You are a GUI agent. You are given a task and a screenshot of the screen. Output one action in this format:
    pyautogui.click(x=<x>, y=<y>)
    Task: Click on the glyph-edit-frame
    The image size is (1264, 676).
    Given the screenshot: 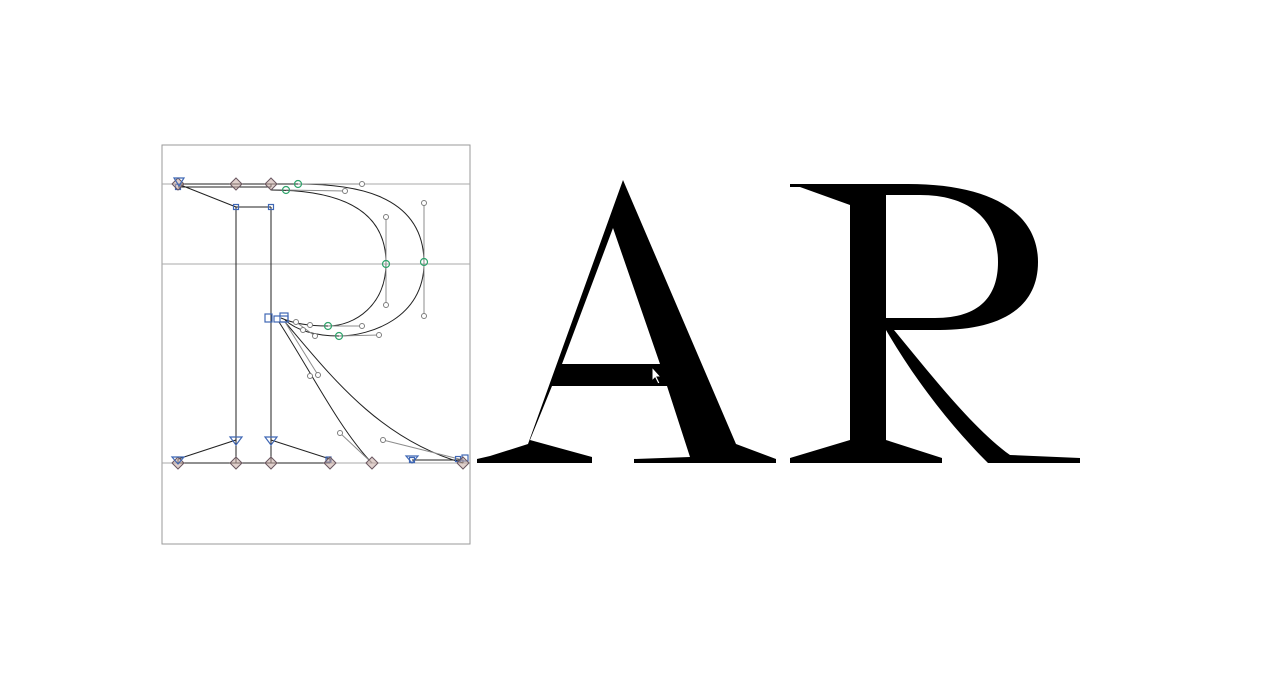 What is the action you would take?
    pyautogui.click(x=316, y=344)
    